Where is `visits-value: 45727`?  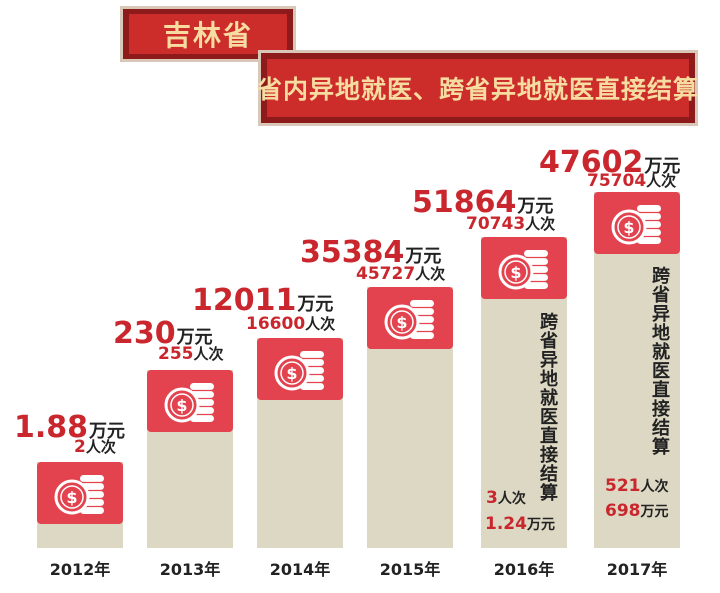
visits-value: 45727 is located at coordinates (386, 274).